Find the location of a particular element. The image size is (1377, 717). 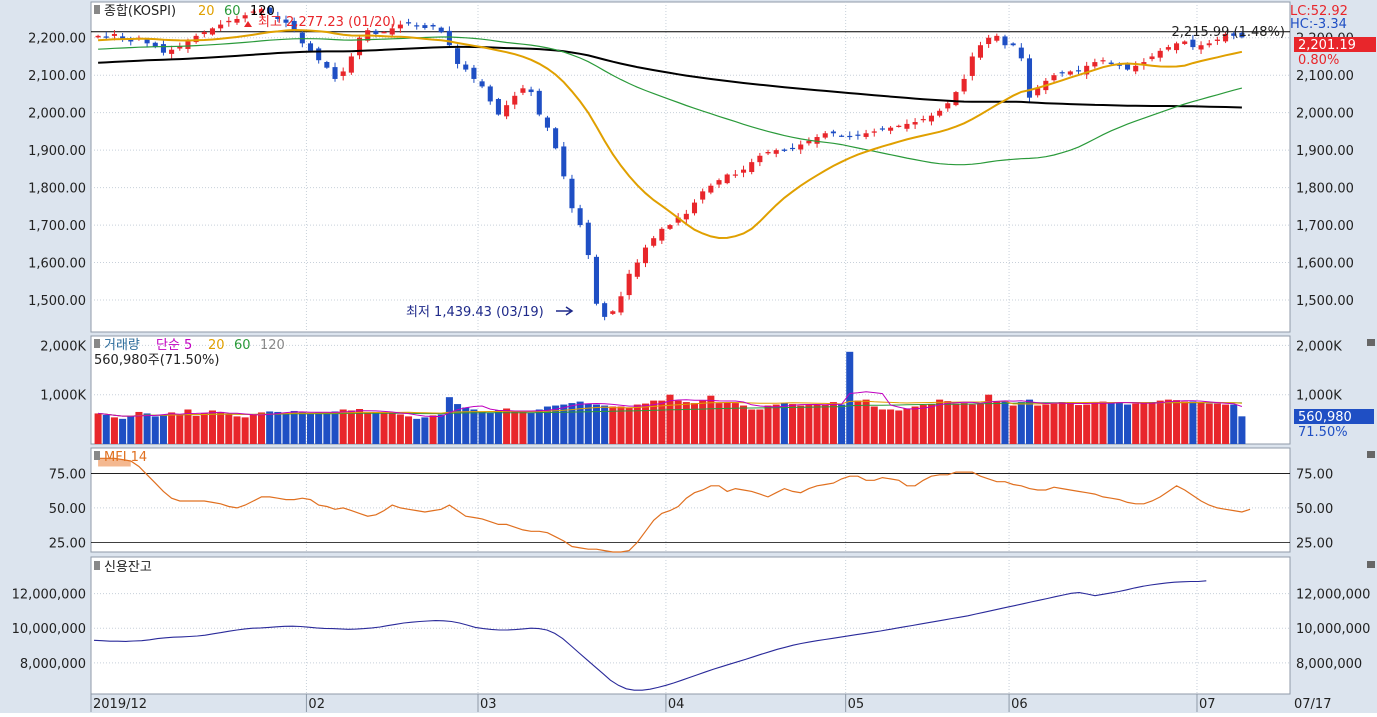

lc-label: LC:52.92 is located at coordinates (1319, 11).